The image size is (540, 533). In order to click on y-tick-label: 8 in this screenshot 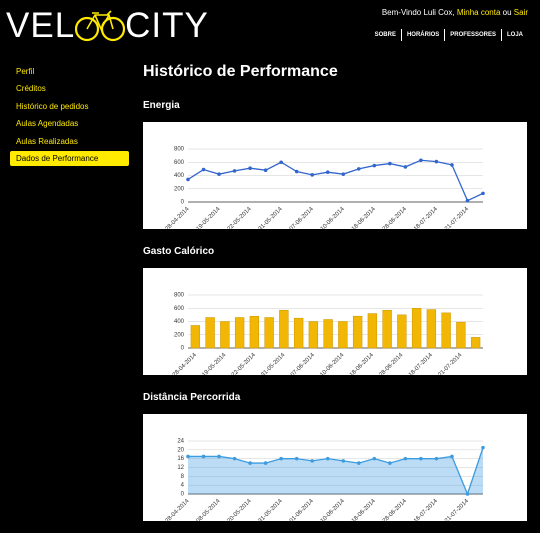, I will do `click(183, 477)`.